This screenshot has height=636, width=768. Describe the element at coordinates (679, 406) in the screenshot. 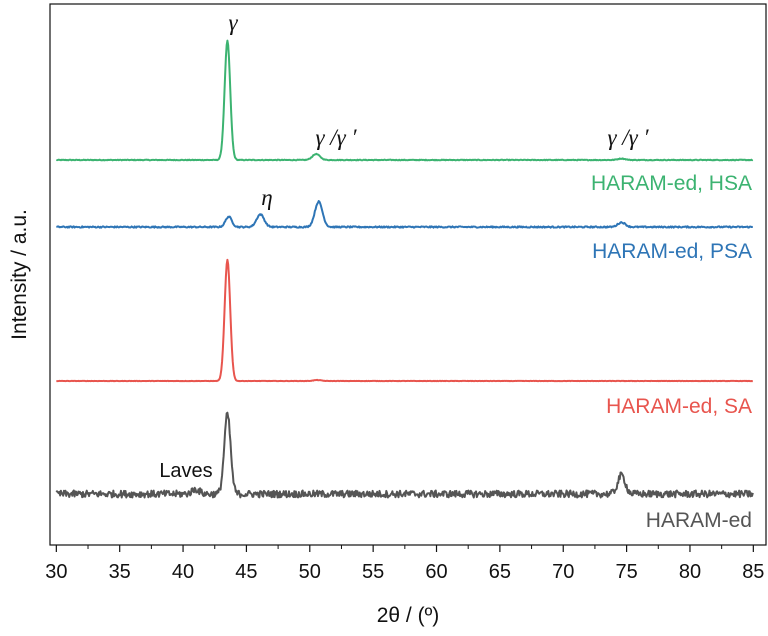

I see `series-label: HARAM-ed, SA` at that location.